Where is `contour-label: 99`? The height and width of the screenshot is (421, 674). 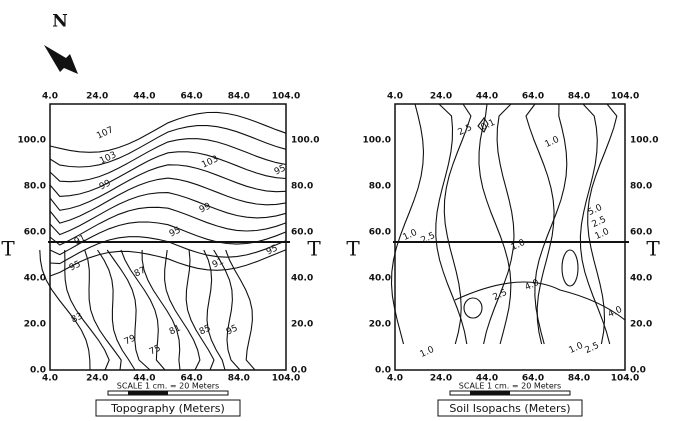
contour-label: 99 is located at coordinates (105, 185).